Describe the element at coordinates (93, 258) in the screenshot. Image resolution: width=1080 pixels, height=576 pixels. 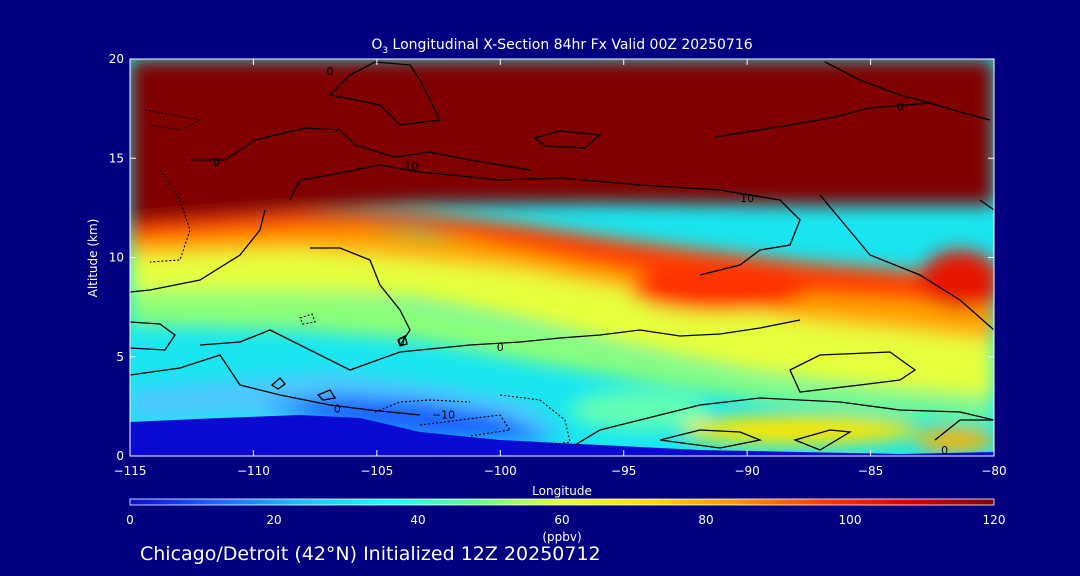
I see `y-axis-label: Altitude (km)` at that location.